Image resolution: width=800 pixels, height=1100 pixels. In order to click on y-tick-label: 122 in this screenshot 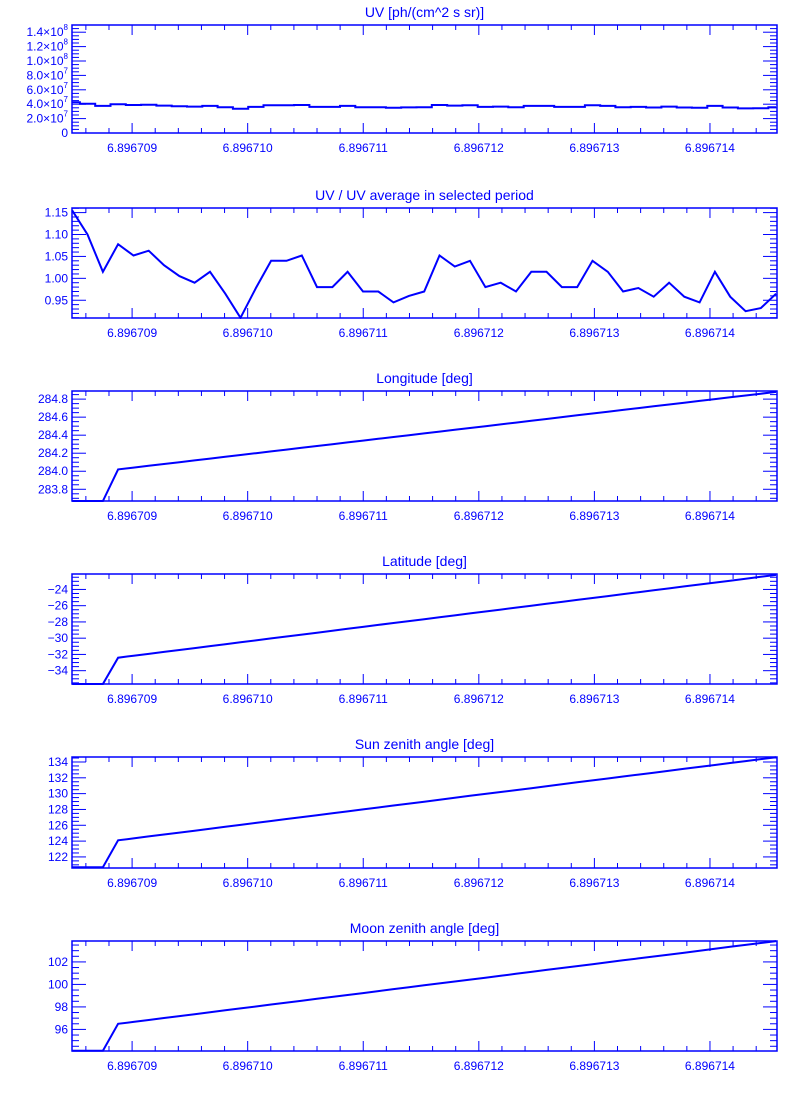, I will do `click(58, 857)`.